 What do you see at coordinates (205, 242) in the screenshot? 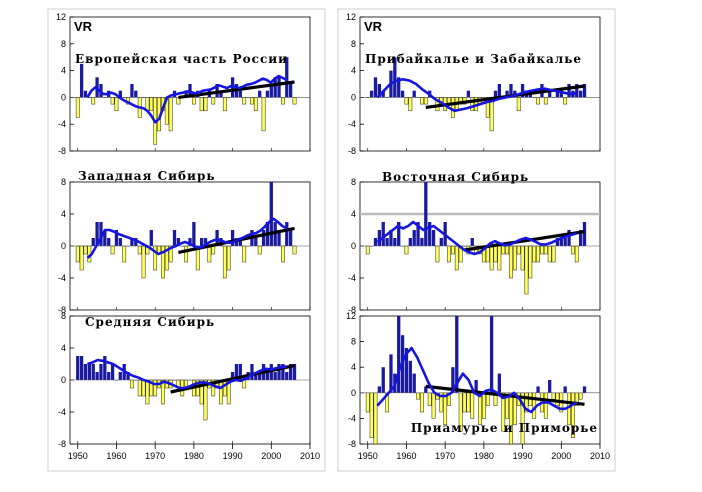
I see `bar-positive-1983` at bounding box center [205, 242].